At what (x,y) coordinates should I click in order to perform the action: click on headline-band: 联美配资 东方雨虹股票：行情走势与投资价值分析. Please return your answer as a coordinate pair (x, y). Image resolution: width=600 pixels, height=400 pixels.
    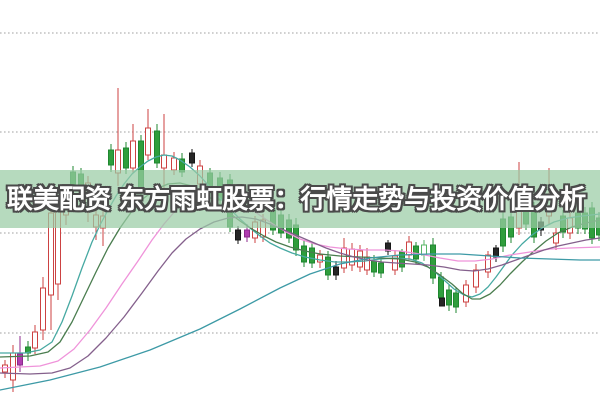
    Looking at the image, I should click on (300, 199).